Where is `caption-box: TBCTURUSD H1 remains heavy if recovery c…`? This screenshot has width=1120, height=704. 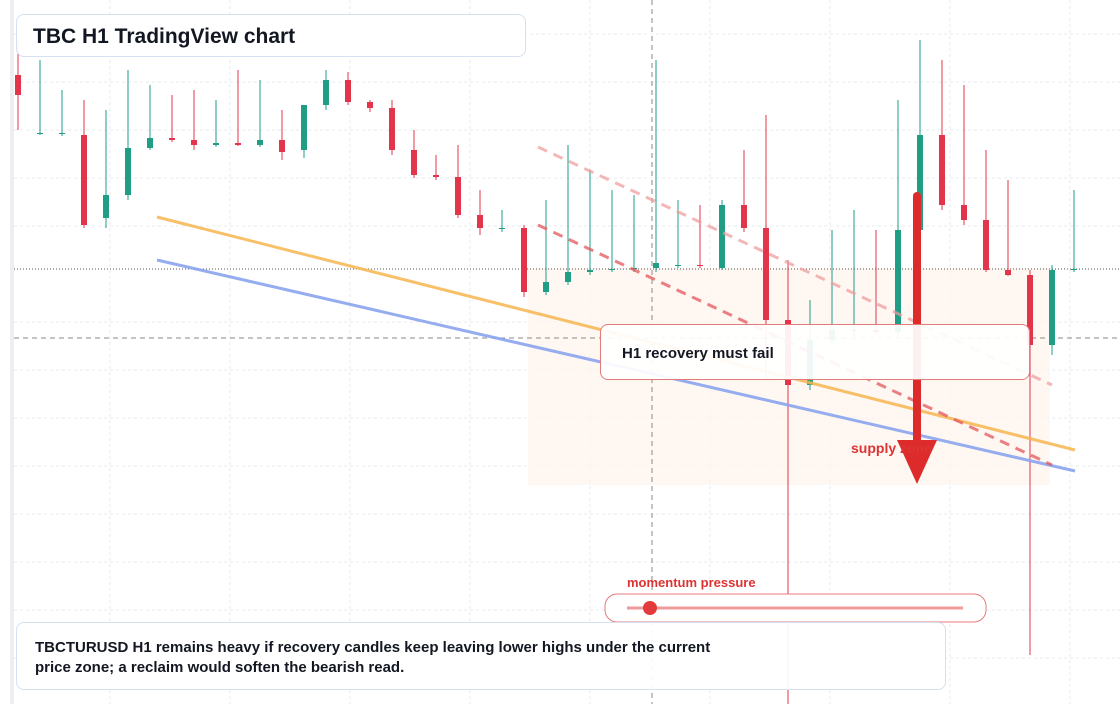
caption-box: TBCTURUSD H1 remains heavy if recovery c… is located at coordinates (481, 656).